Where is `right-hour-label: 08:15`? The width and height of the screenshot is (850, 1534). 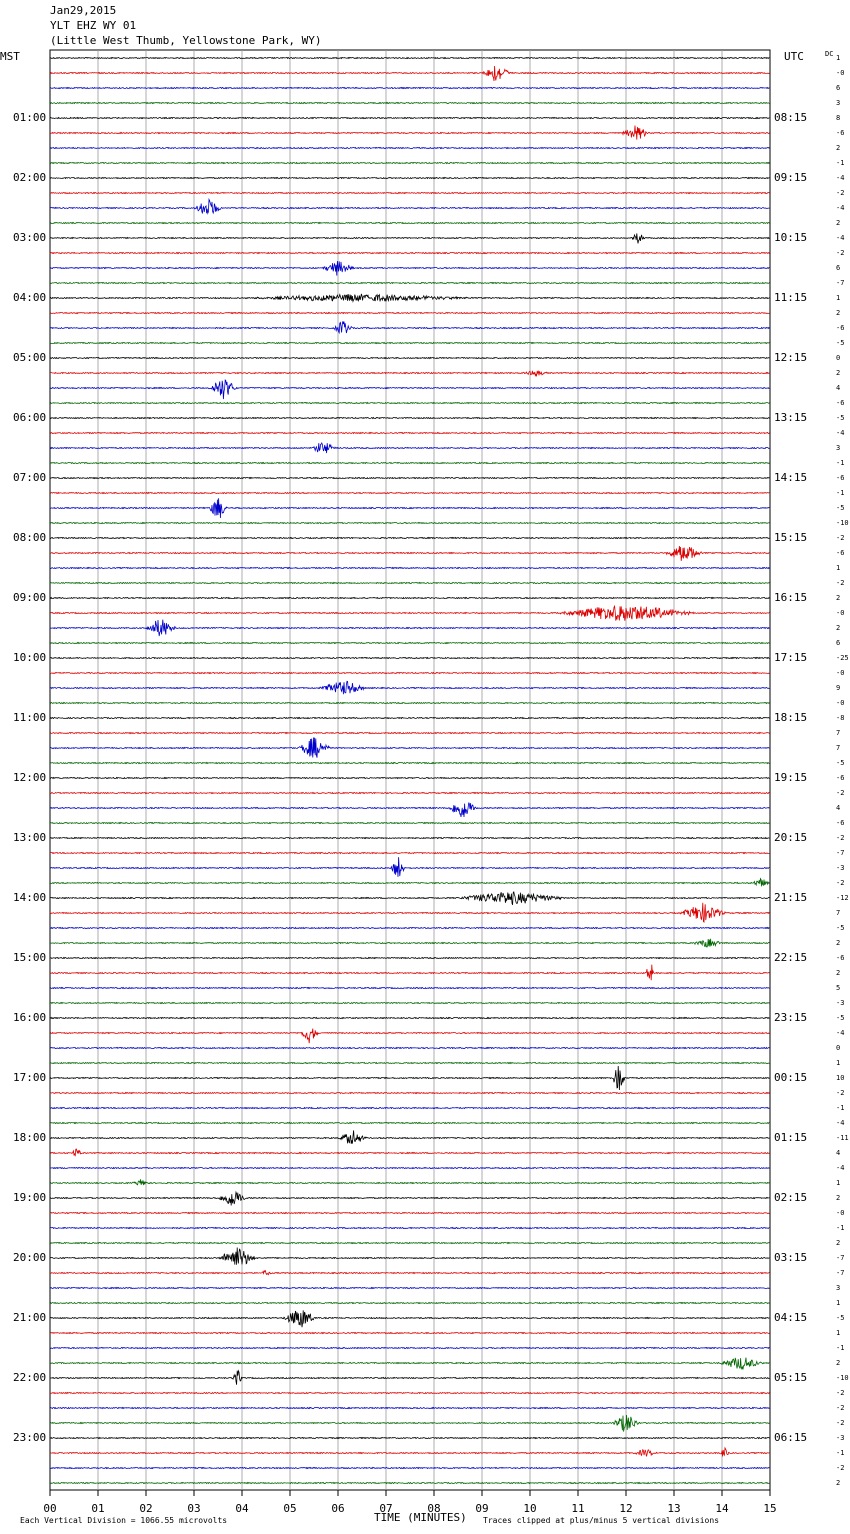 right-hour-label: 08:15 is located at coordinates (791, 117).